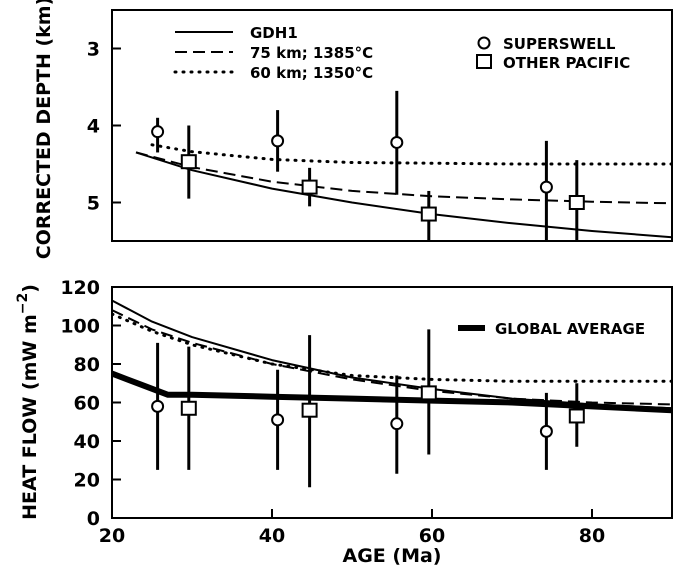  What do you see at coordinates (411, 154) in the screenshot?
I see `depth-dotted-line` at bounding box center [411, 154].